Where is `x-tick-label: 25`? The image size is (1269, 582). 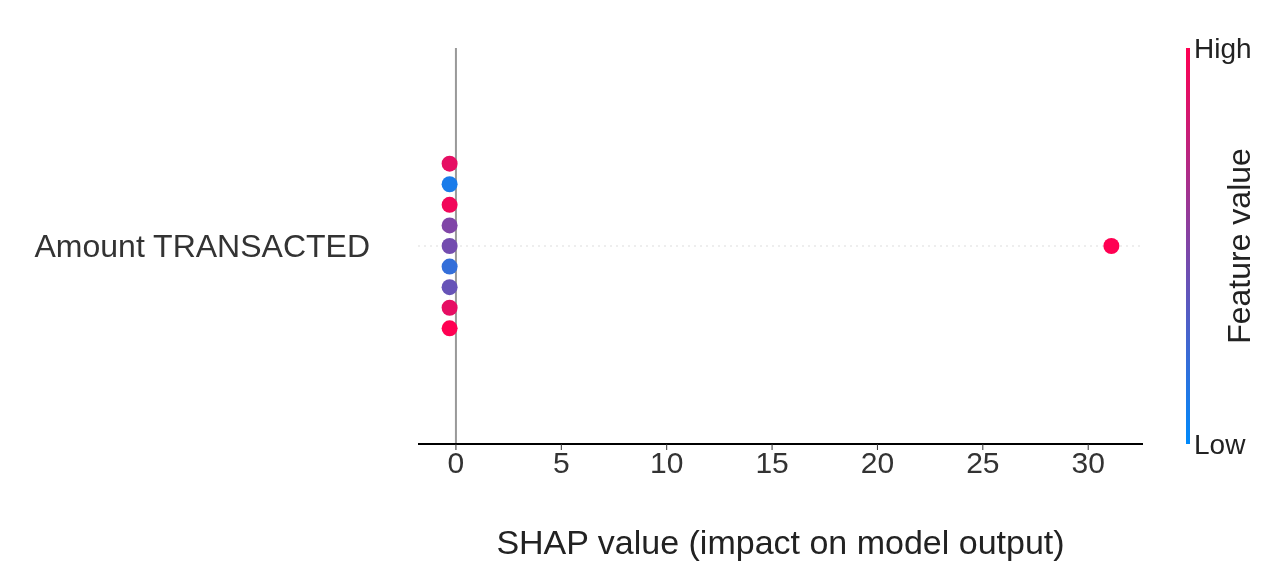
x-tick-label: 25 is located at coordinates (983, 463).